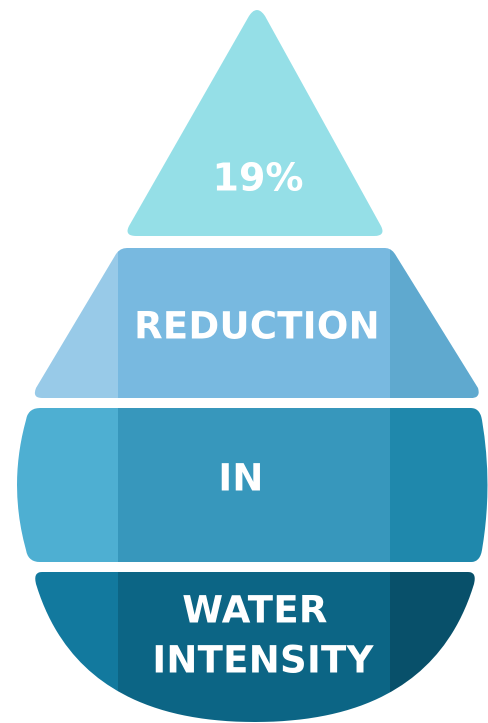  I want to click on segment-reduction-left-facet, so click(76, 323).